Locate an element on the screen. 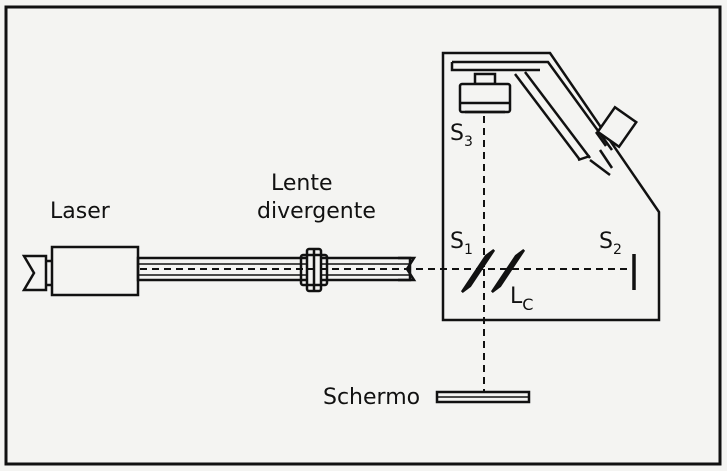 This screenshot has height=476, width=727. label-s2-sub: 2 is located at coordinates (617, 250).